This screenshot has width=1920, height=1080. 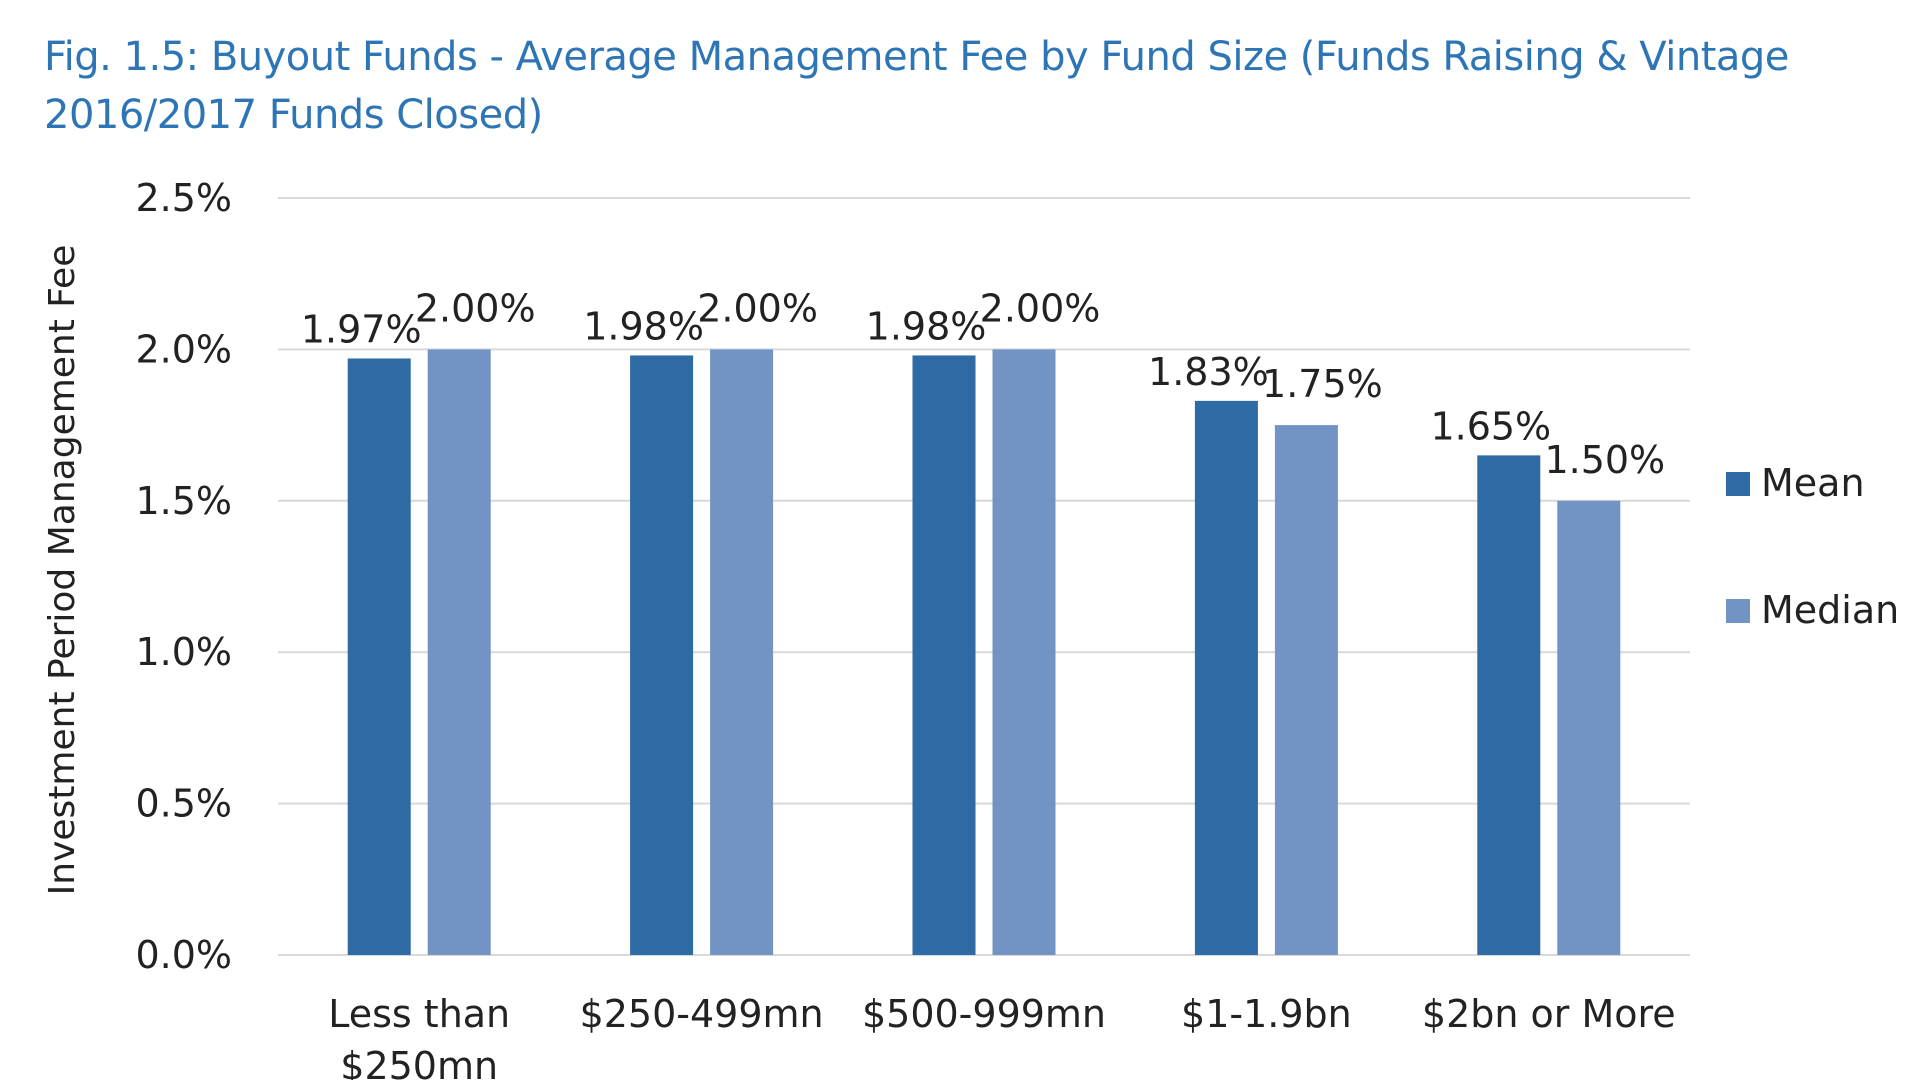 What do you see at coordinates (1490, 426) in the screenshot?
I see `data-label: 1.65%` at bounding box center [1490, 426].